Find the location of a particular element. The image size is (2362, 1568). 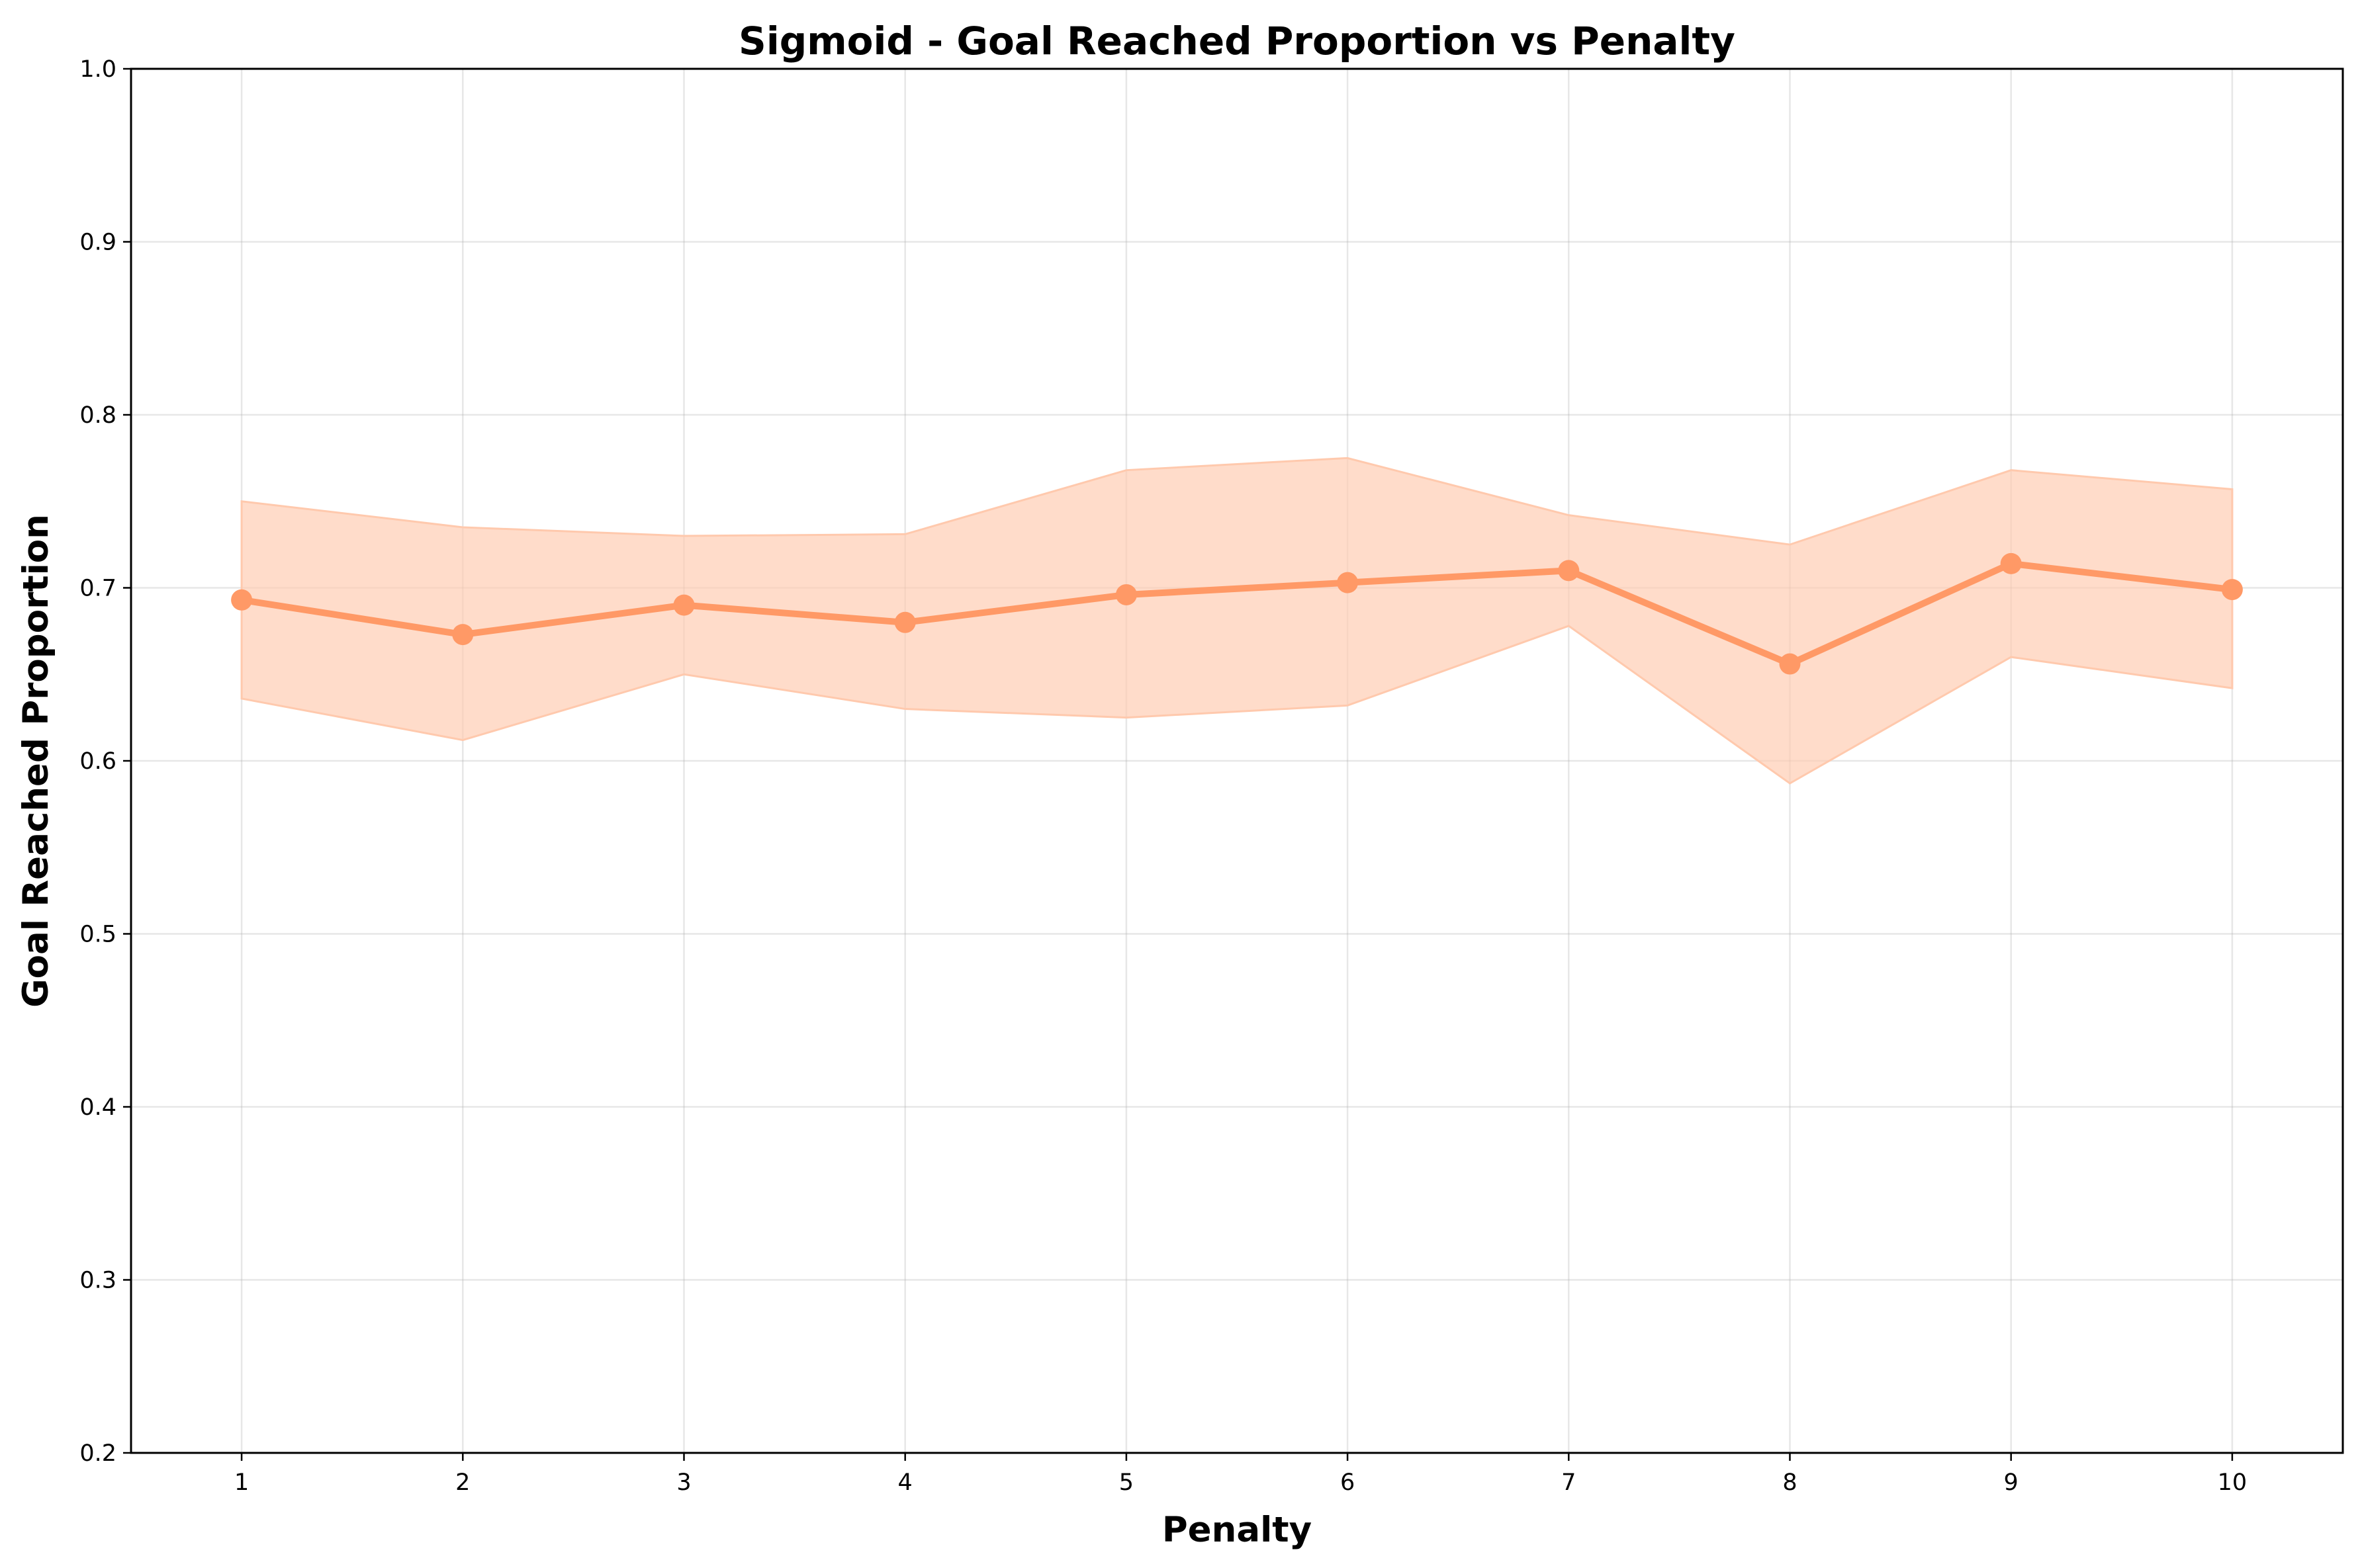

y-tick-label: 0.3 is located at coordinates (97, 1281).